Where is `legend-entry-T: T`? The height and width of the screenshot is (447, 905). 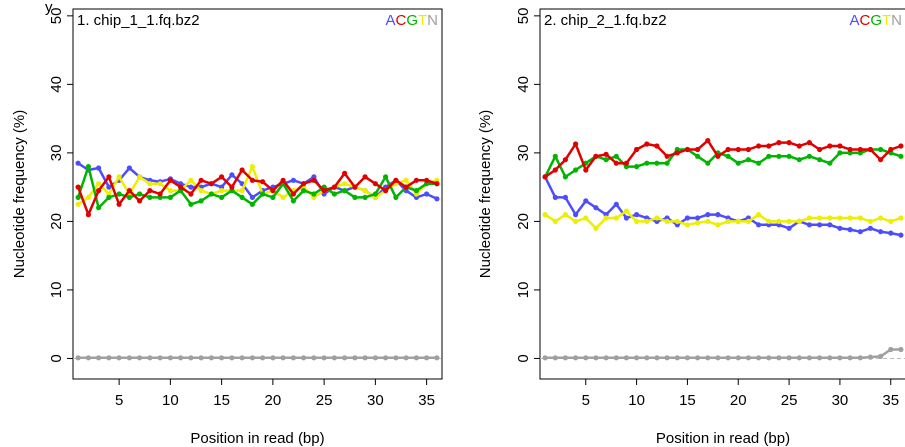 legend-entry-T: T is located at coordinates (422, 20).